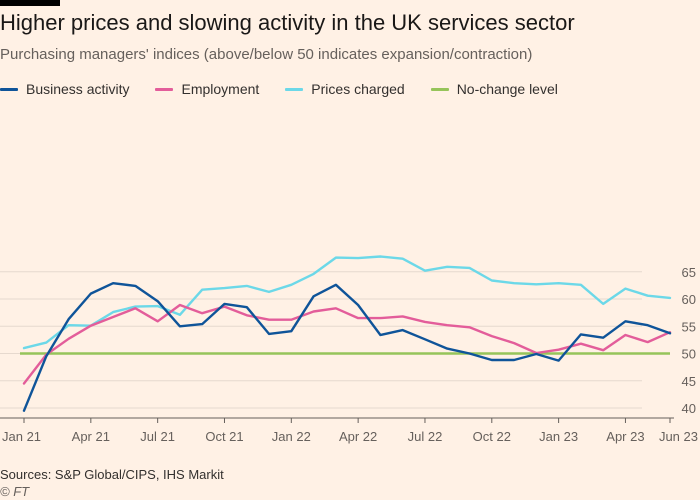 Image resolution: width=700 pixels, height=500 pixels. Describe the element at coordinates (689, 354) in the screenshot. I see `y-tick-label-50: 50` at that location.